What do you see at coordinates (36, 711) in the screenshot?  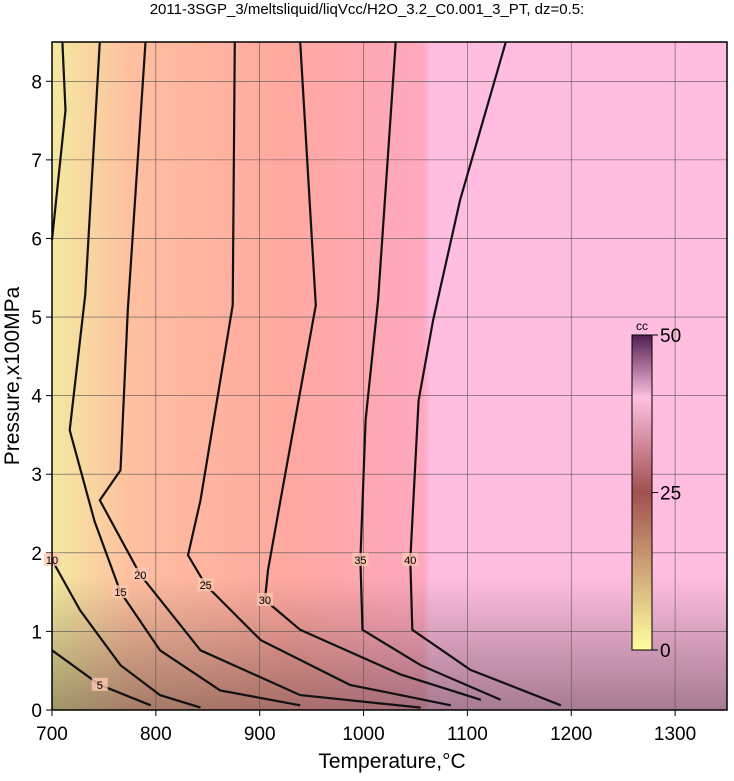 I see `y-tick-label: 0` at bounding box center [36, 711].